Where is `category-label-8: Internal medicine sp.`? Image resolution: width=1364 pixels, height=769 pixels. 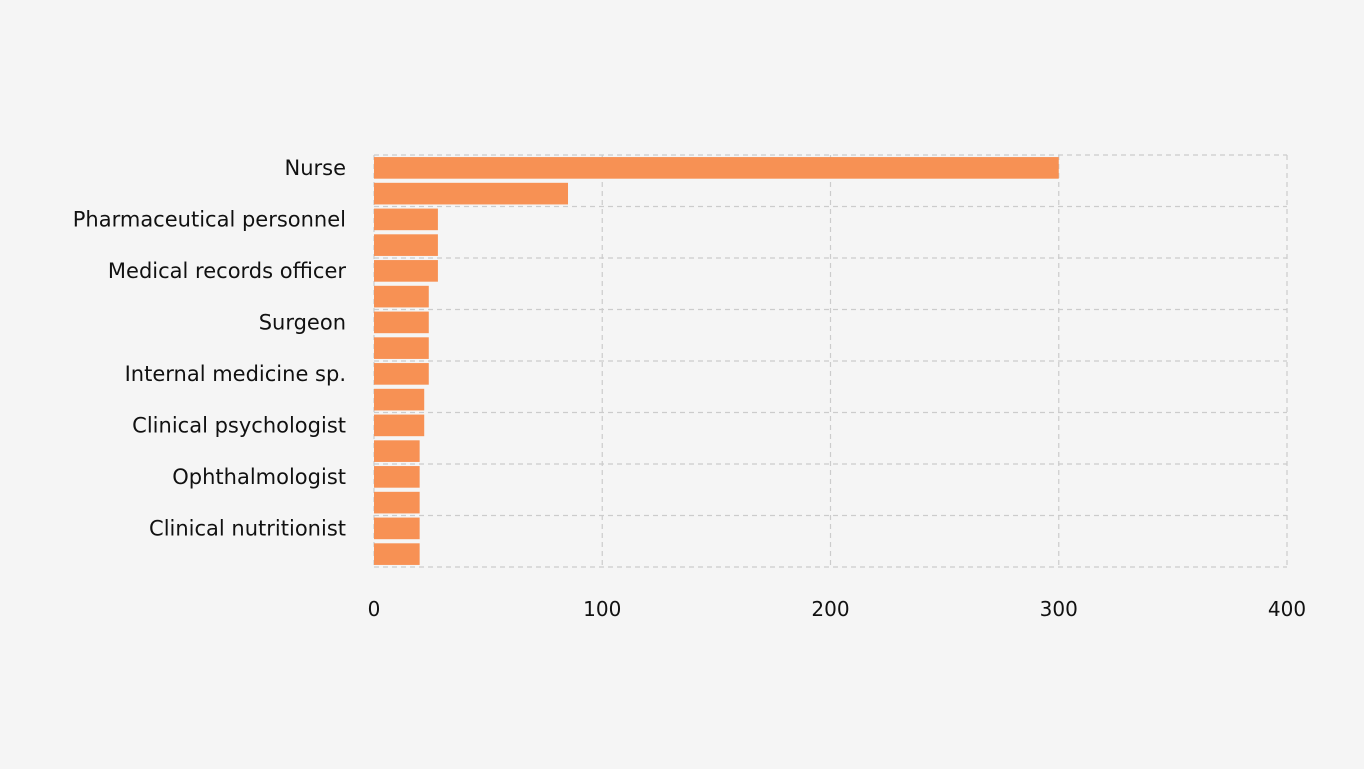
category-label-8: Internal medicine sp. is located at coordinates (235, 374).